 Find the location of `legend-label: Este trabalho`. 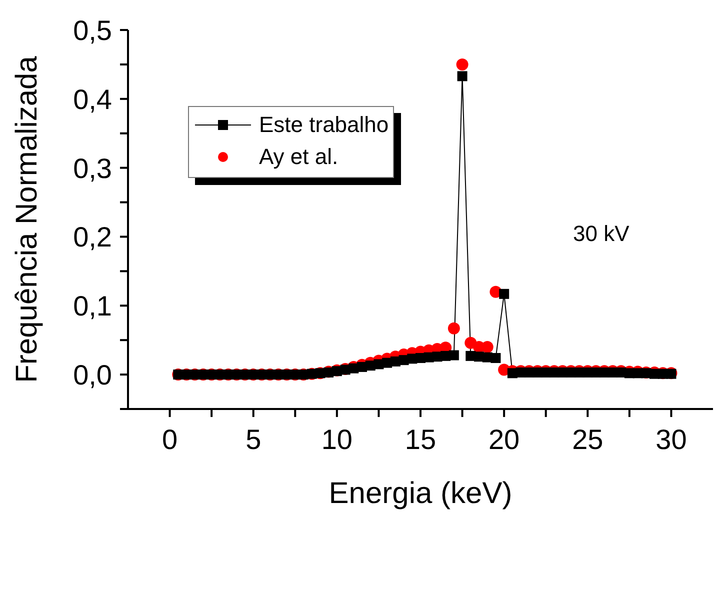

legend-label: Este trabalho is located at coordinates (324, 125).